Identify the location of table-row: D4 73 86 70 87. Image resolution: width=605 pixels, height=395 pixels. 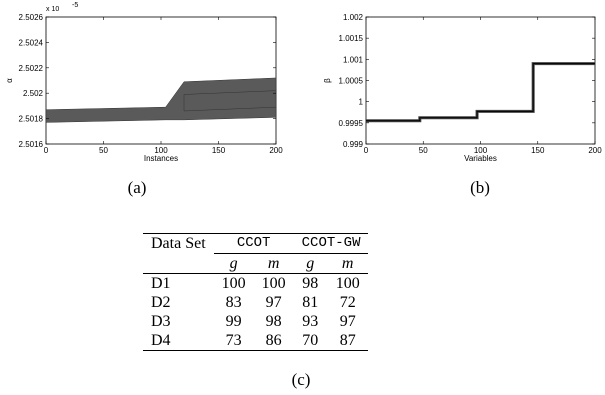
(256, 341).